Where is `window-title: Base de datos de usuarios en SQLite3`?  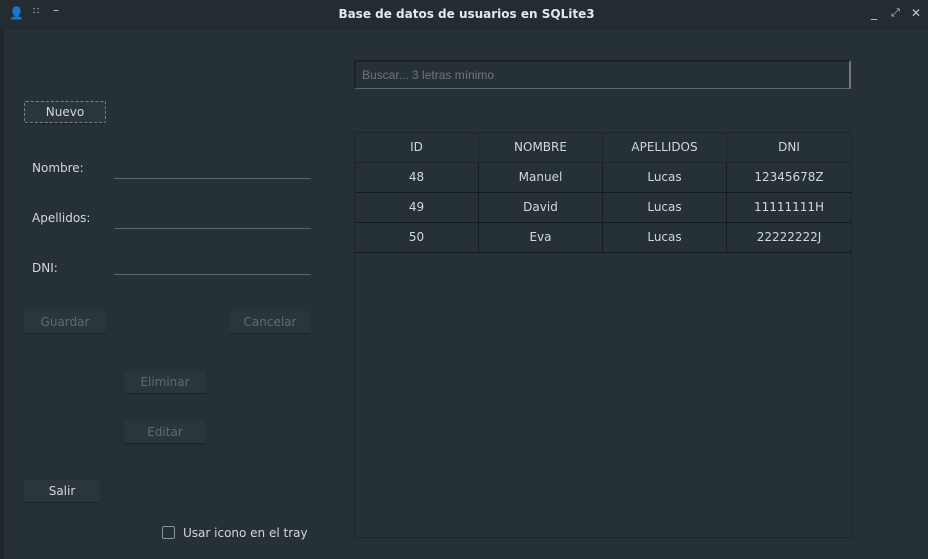 window-title: Base de datos de usuarios en SQLite3 is located at coordinates (466, 14).